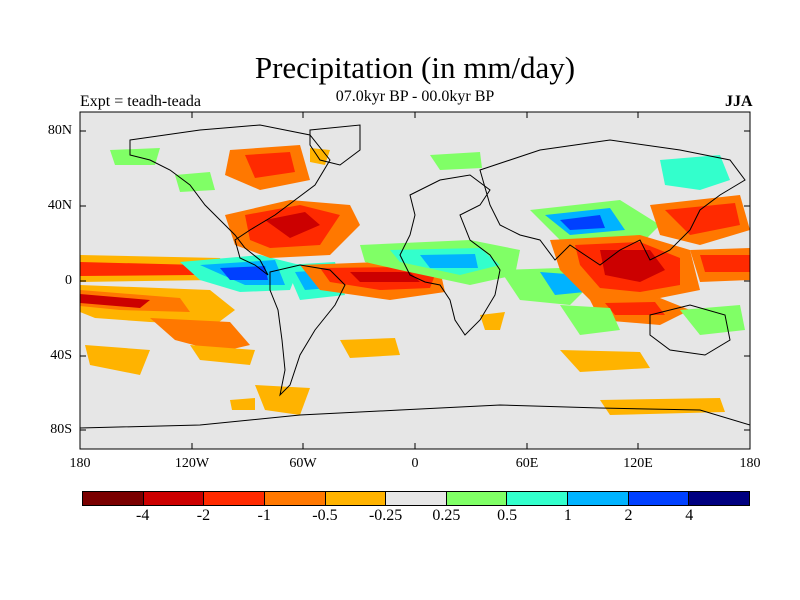 The height and width of the screenshot is (600, 800). I want to click on outline-antarctica, so click(415, 416).